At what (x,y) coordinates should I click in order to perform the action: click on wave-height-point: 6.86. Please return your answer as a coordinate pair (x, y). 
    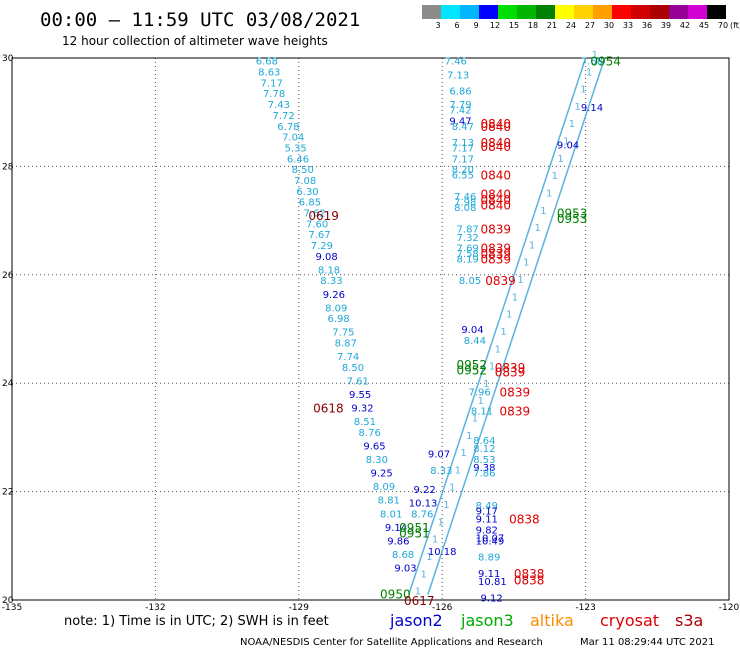
    Looking at the image, I should click on (460, 92).